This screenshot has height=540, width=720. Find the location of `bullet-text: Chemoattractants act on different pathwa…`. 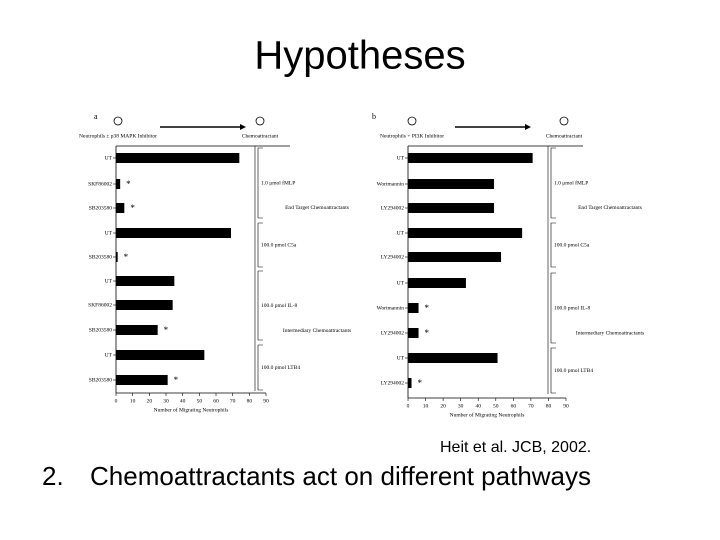

bullet-text: Chemoattractants act on different pathwa… is located at coordinates (340, 476).